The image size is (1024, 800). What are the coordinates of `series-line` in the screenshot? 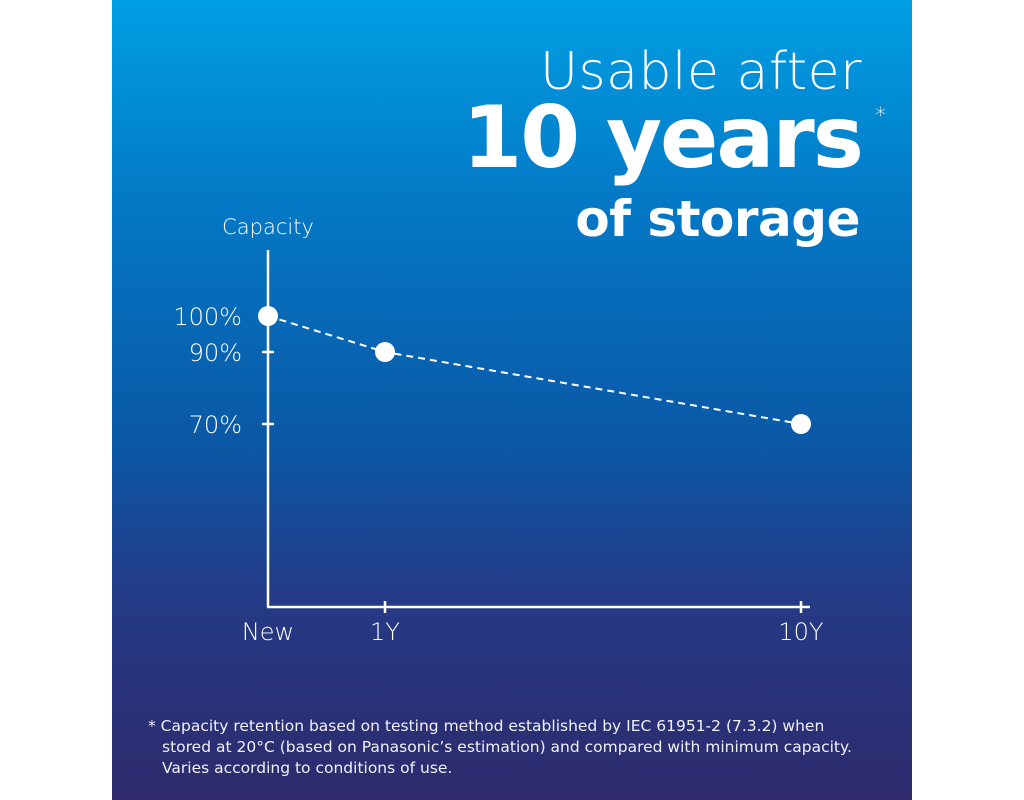 It's located at (534, 370).